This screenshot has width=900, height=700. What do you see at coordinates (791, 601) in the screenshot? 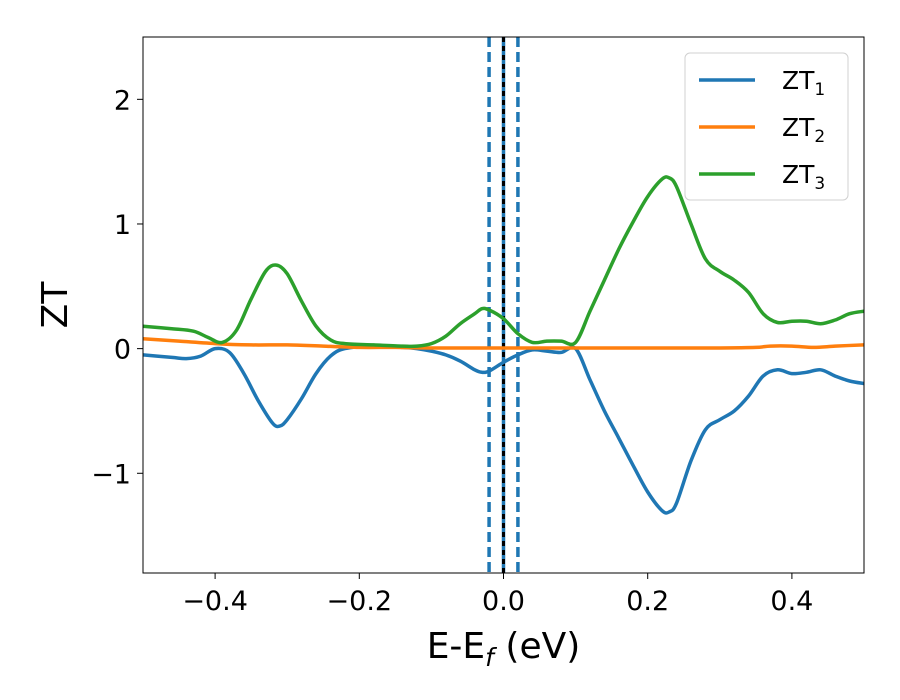
I see `x-tick-label: 0.4` at bounding box center [791, 601].